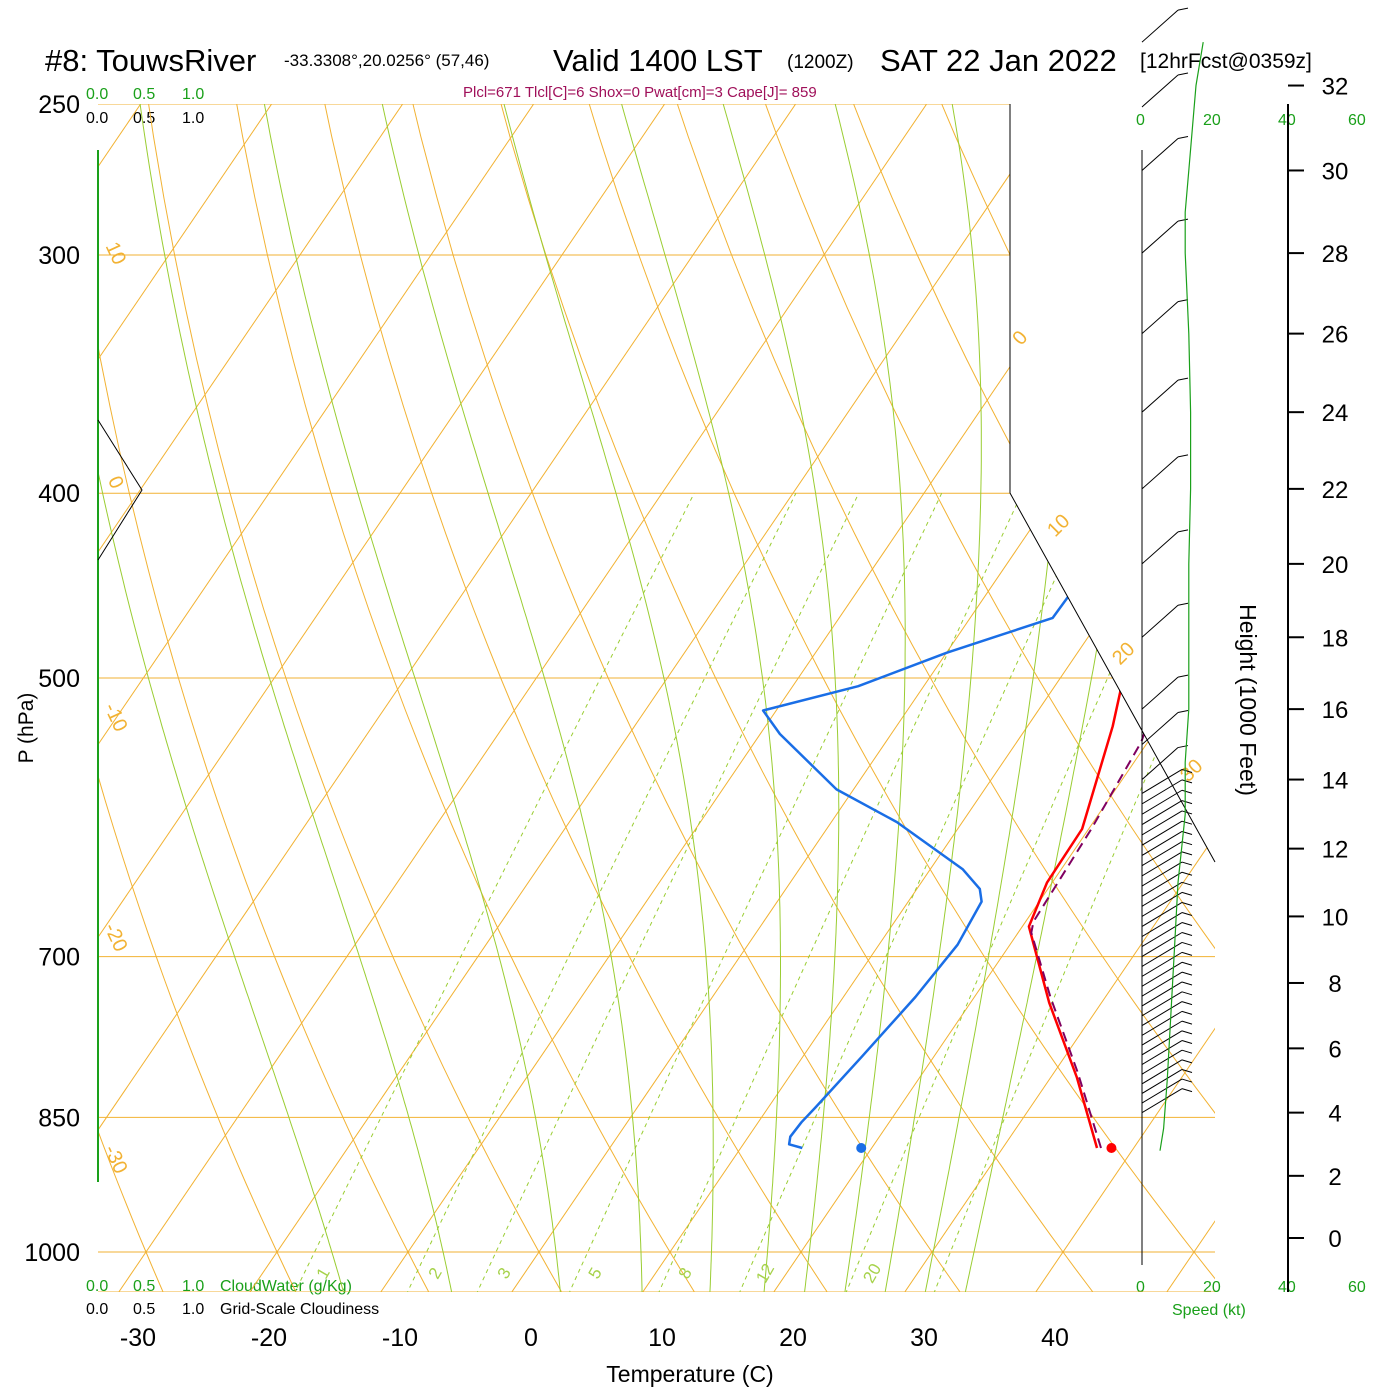 This screenshot has height=1400, width=1400. Describe the element at coordinates (1335, 781) in the screenshot. I see `height-tick-label: 14` at that location.